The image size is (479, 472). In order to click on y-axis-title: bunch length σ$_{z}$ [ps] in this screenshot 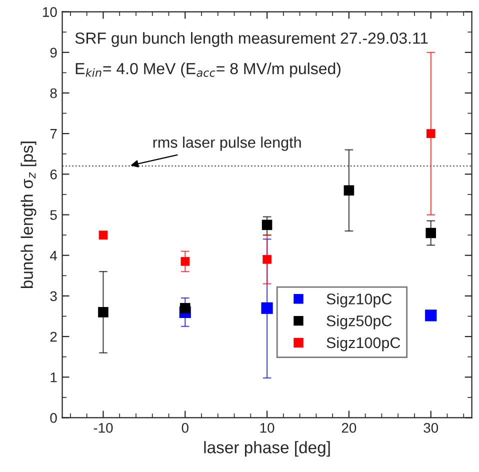, I will do `click(28, 215)`.